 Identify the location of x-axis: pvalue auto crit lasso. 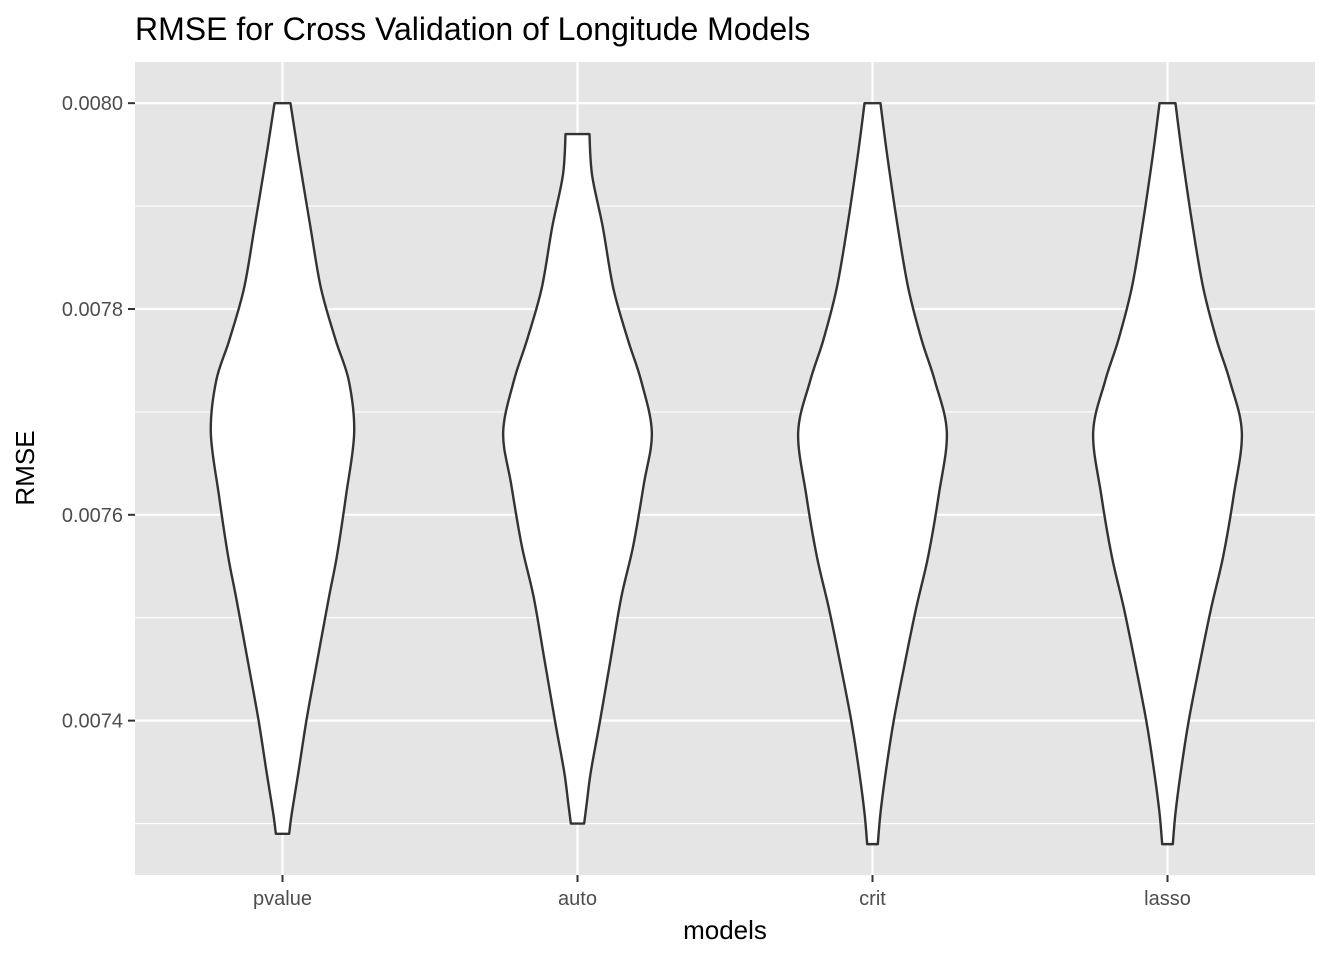
(722, 892).